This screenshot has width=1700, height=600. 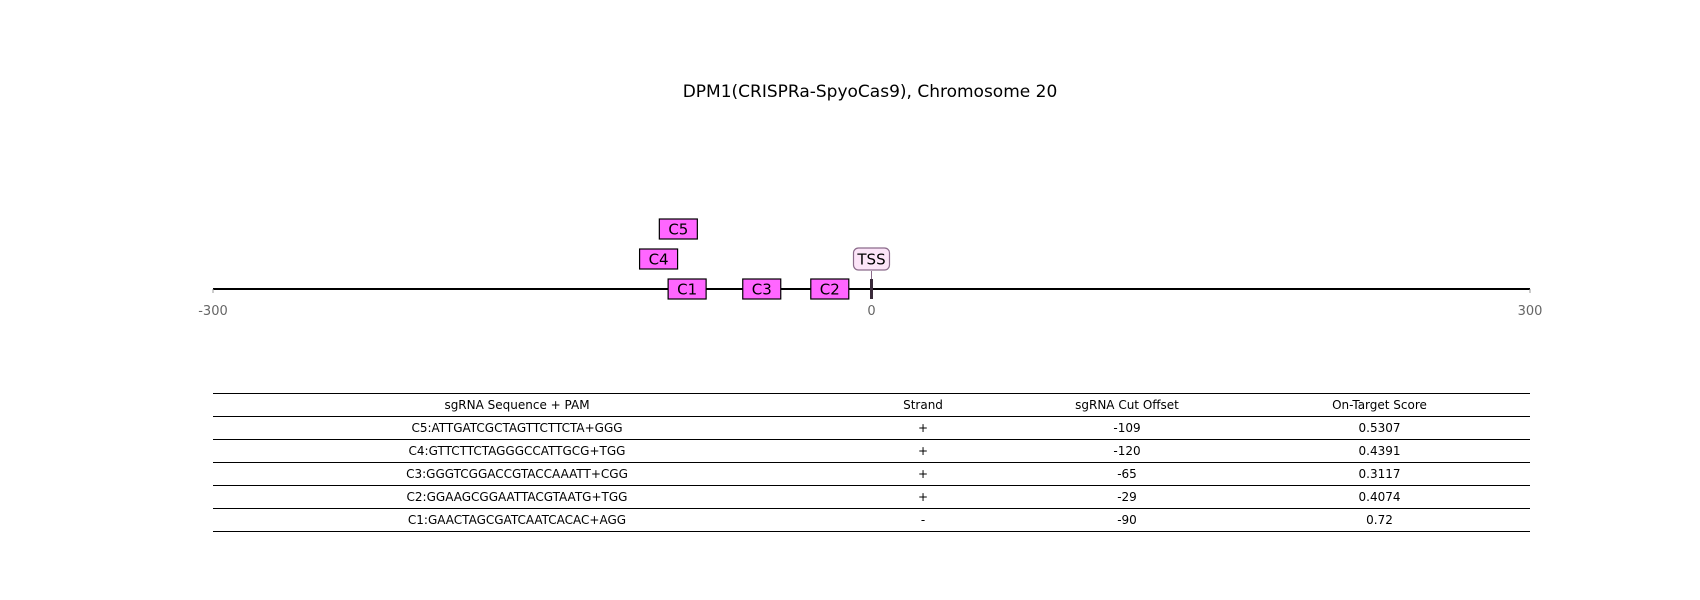 What do you see at coordinates (871, 273) in the screenshot?
I see `tss-marker: TSS` at bounding box center [871, 273].